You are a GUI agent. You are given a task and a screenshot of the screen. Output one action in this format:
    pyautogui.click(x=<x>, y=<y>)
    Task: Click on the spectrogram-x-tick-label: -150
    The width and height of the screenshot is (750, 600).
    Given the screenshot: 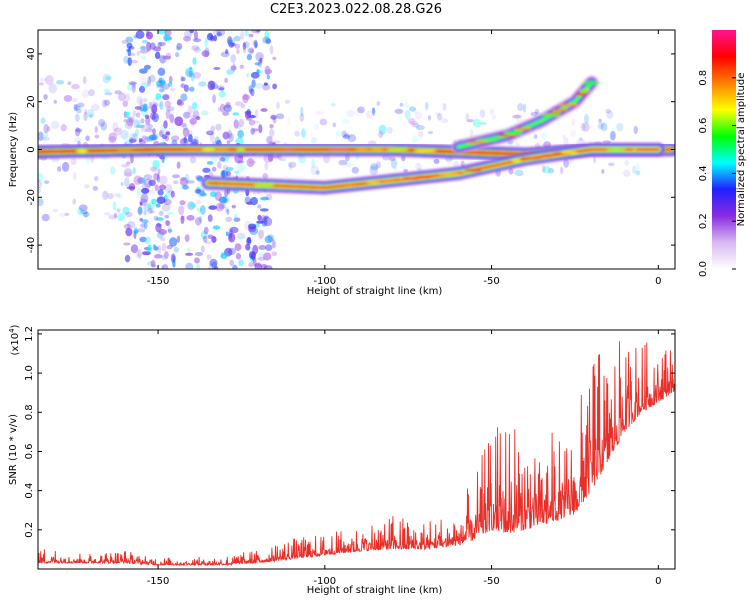 What is the action you would take?
    pyautogui.click(x=158, y=281)
    